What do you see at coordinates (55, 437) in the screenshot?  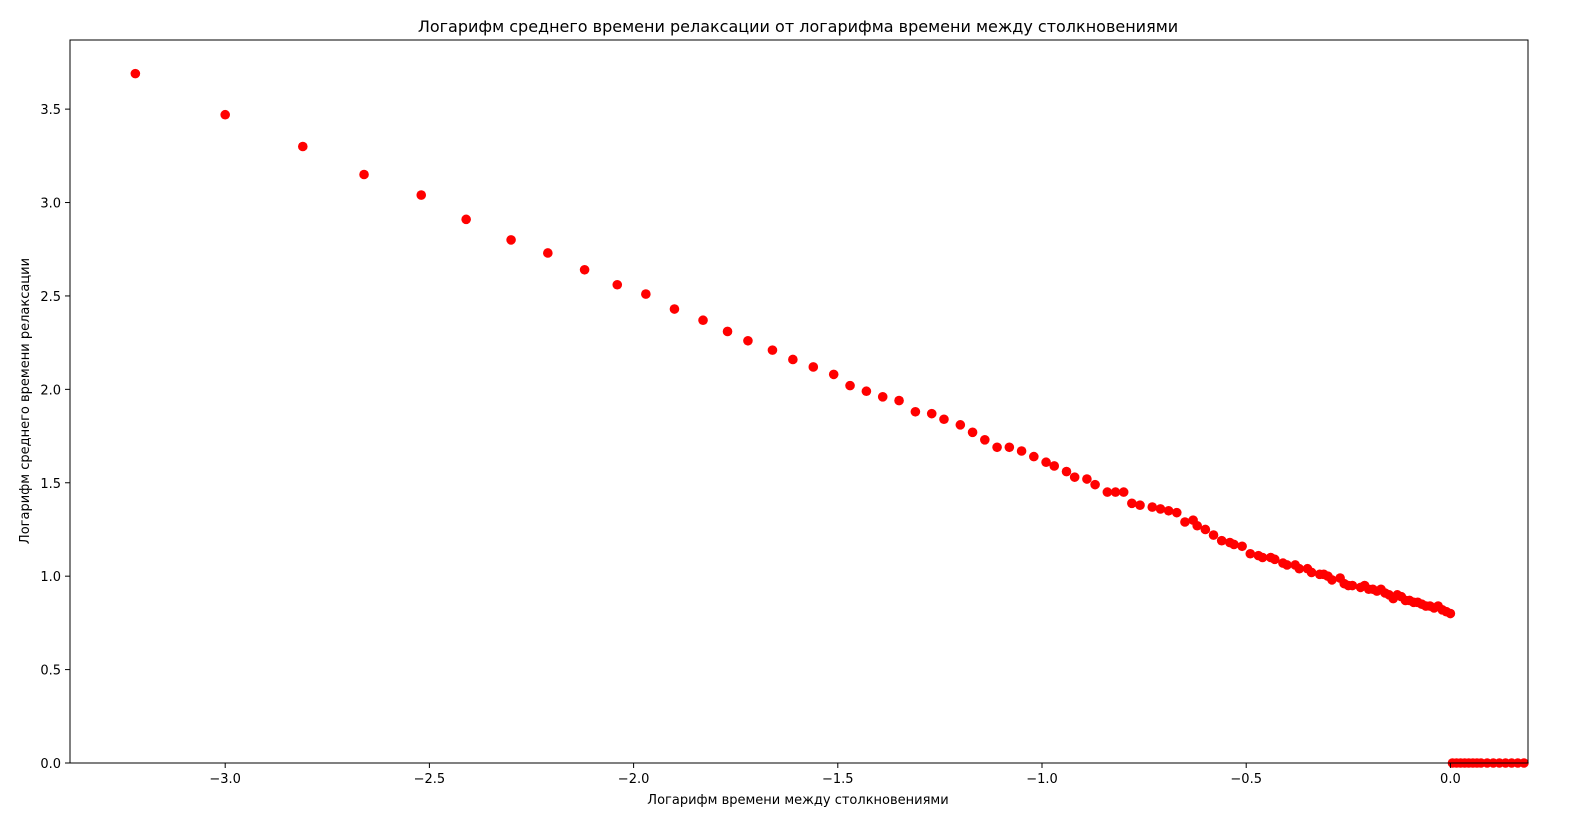 I see `y-axis-ticks: 0.0 0.5 1.0 1.5 2.0 2.5 3.0 3.5` at bounding box center [55, 437].